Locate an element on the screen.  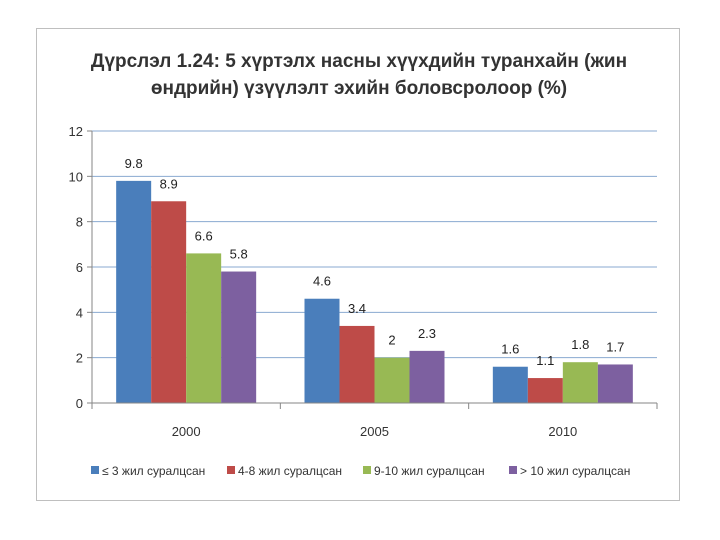
y-tick-label-4: 4 is located at coordinates (79, 312).